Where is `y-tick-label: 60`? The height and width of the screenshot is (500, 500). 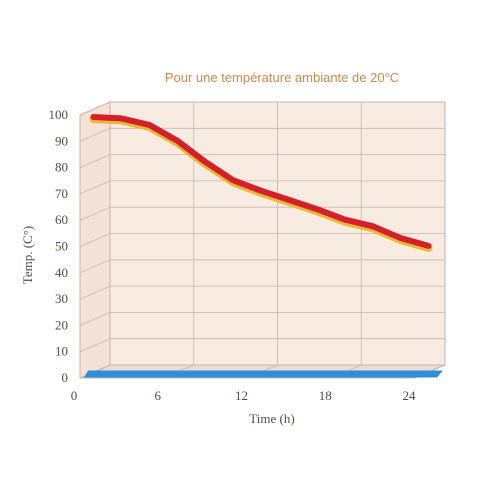
y-tick-label: 60 is located at coordinates (61, 219).